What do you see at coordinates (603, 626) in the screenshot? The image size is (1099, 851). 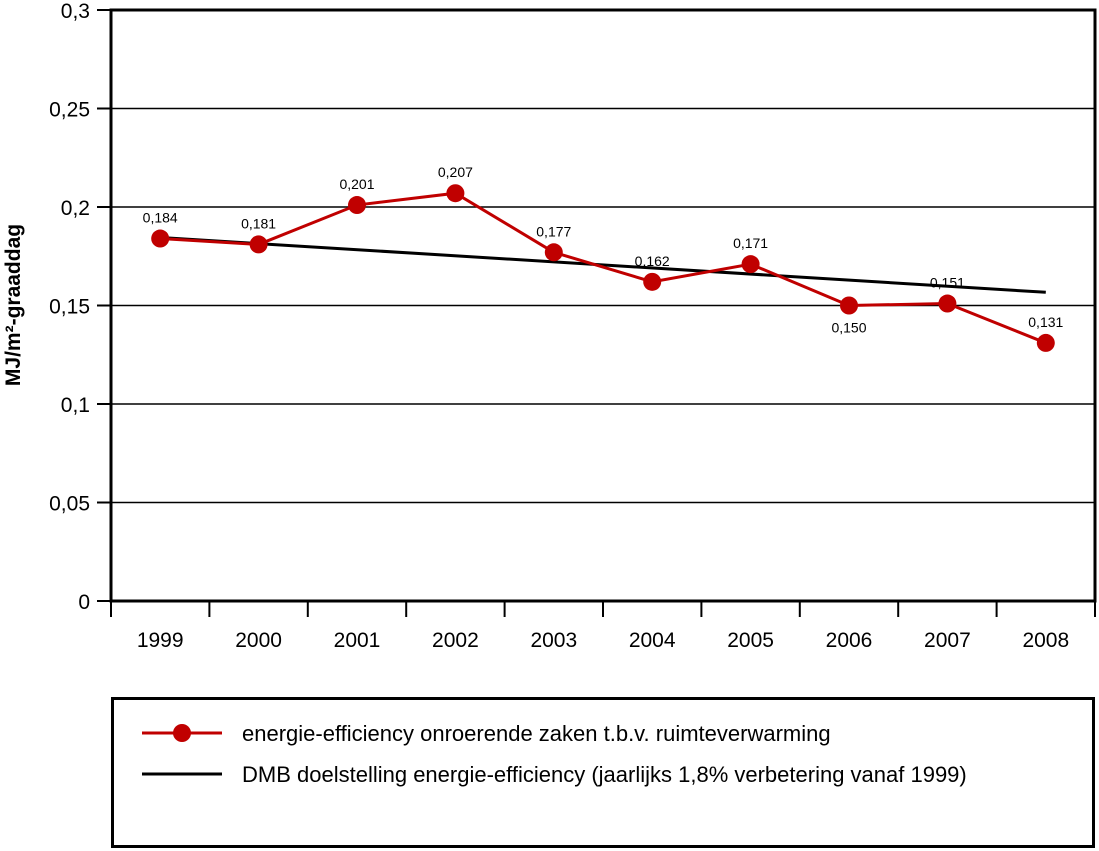 I see `x-axis-ticks: 1999 2000 2001 2002 2003 2004 2005 2006 2007 2008` at bounding box center [603, 626].